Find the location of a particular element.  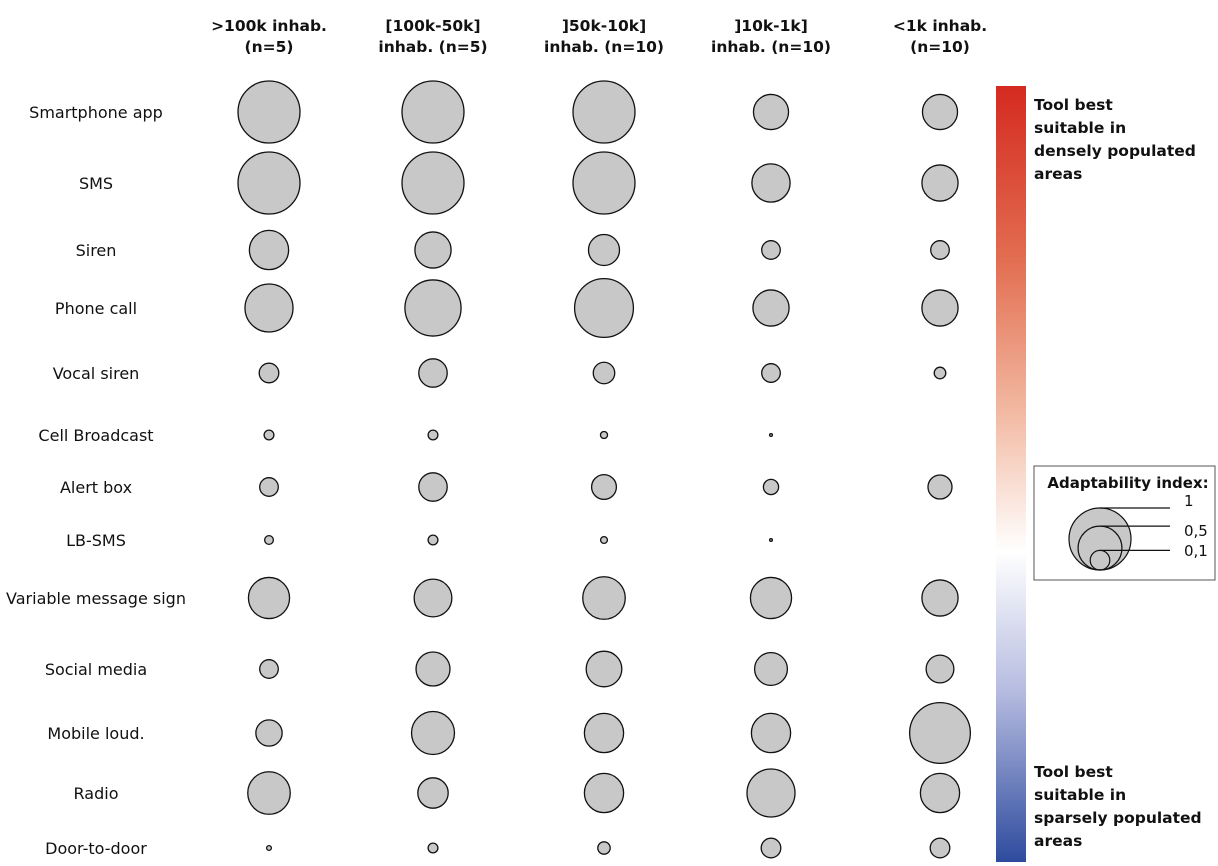

row-label: Alert box is located at coordinates (96, 487).